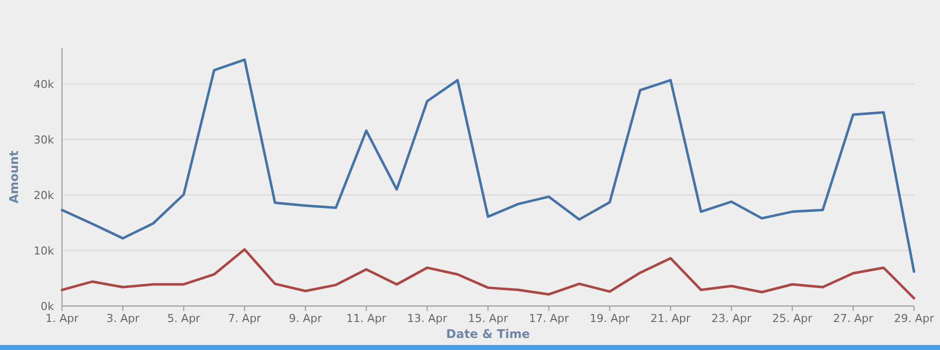 The image size is (940, 350). What do you see at coordinates (47, 306) in the screenshot?
I see `y-tick-label: 0k` at bounding box center [47, 306].